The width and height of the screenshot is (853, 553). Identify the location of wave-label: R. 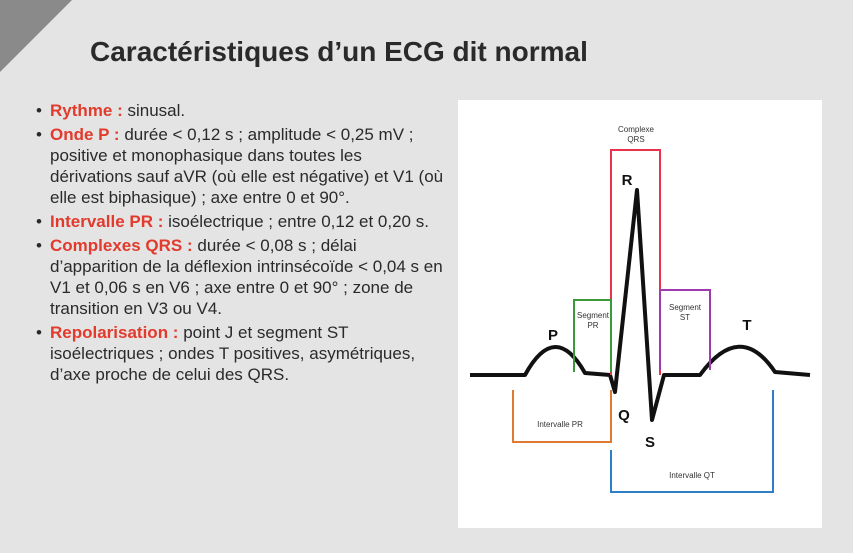
(627, 180).